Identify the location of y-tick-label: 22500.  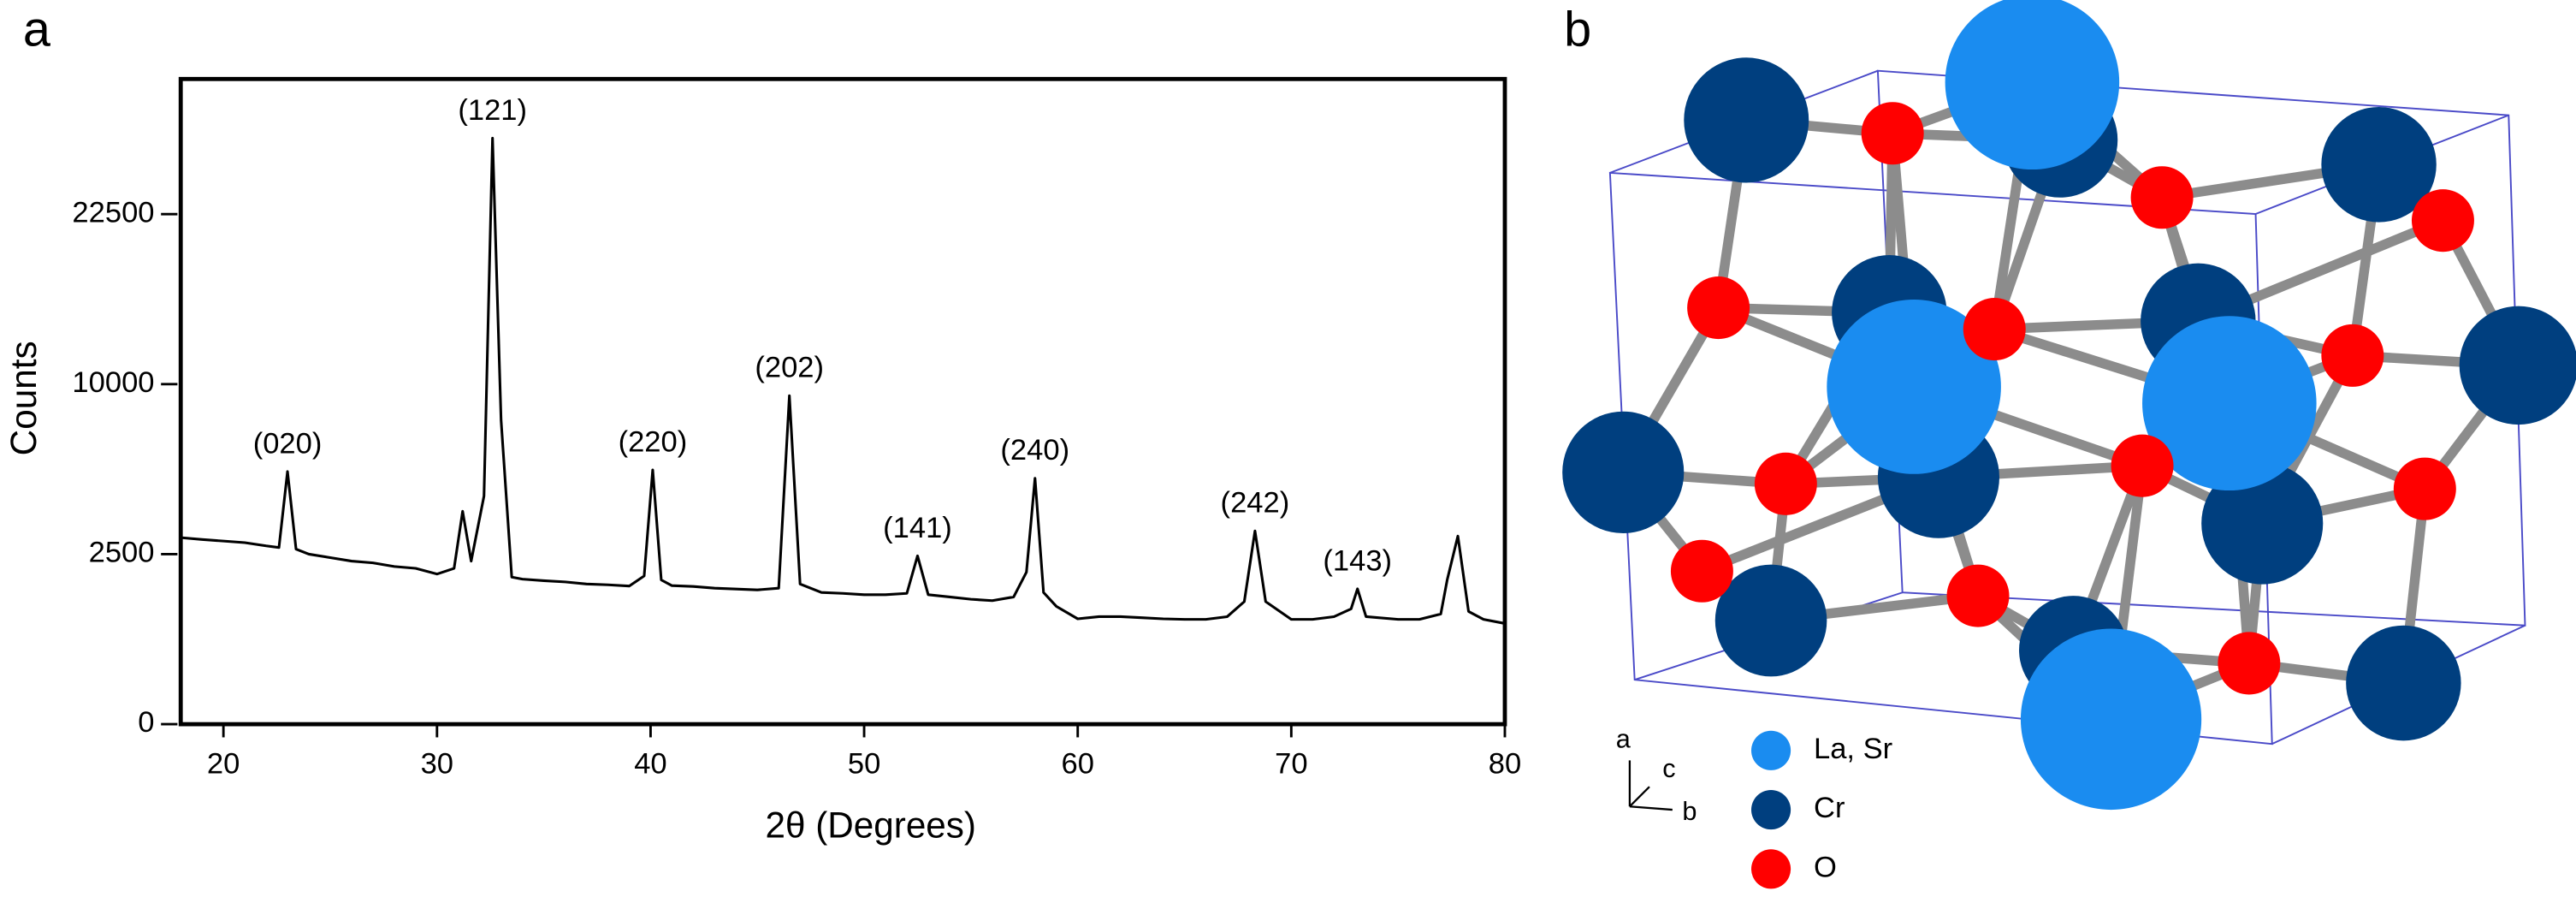
(113, 212).